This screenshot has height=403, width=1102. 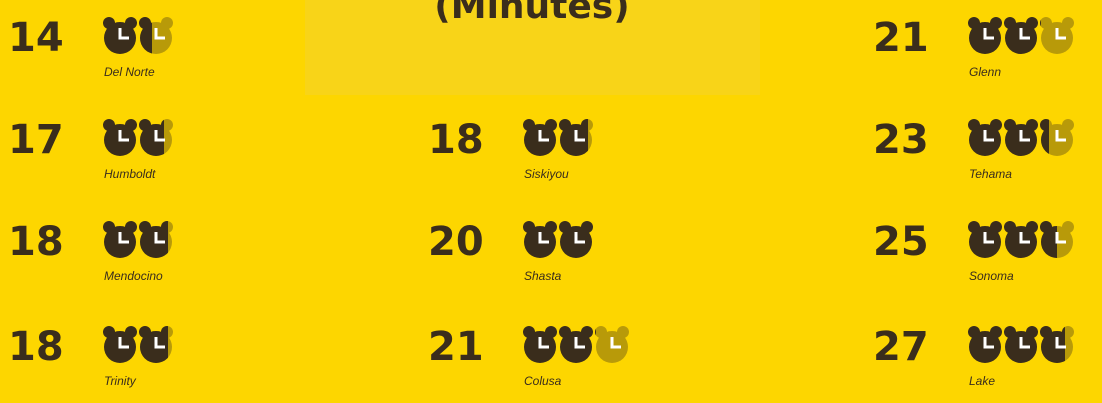 What do you see at coordinates (901, 140) in the screenshot?
I see `value-label: 23` at bounding box center [901, 140].